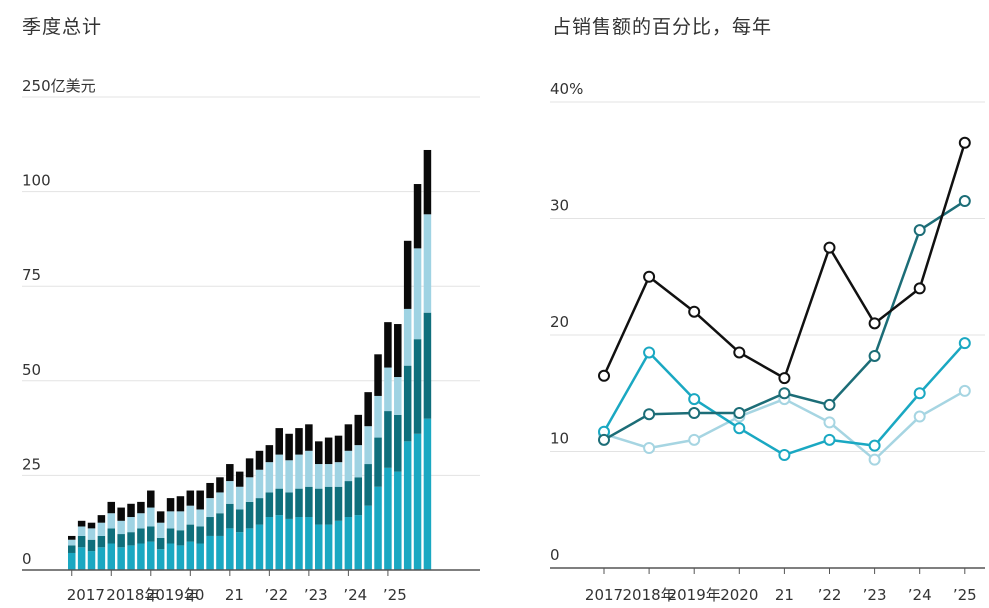 The height and width of the screenshot is (608, 989). What do you see at coordinates (694, 595) in the screenshot?
I see `right-x-tick-label: 2019年` at bounding box center [694, 595].